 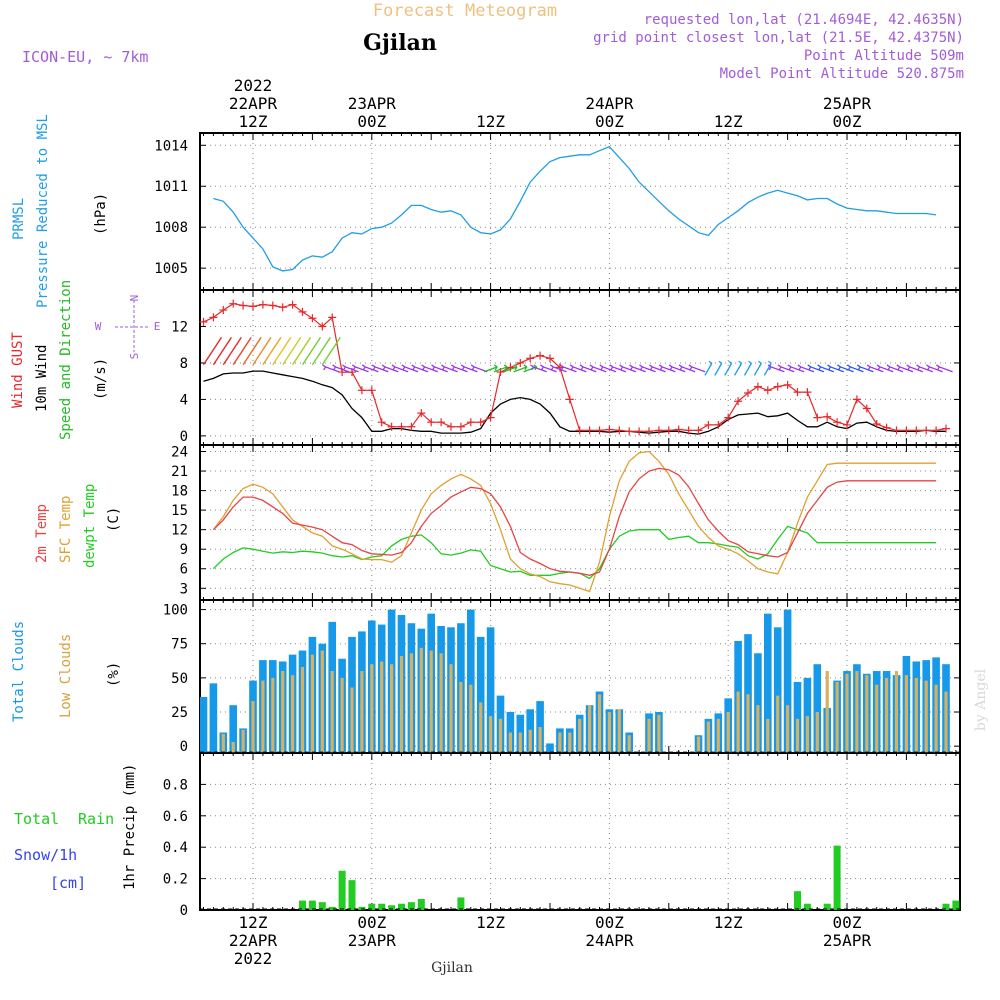 What do you see at coordinates (452, 968) in the screenshot?
I see `footer-location: Gjilan` at bounding box center [452, 968].